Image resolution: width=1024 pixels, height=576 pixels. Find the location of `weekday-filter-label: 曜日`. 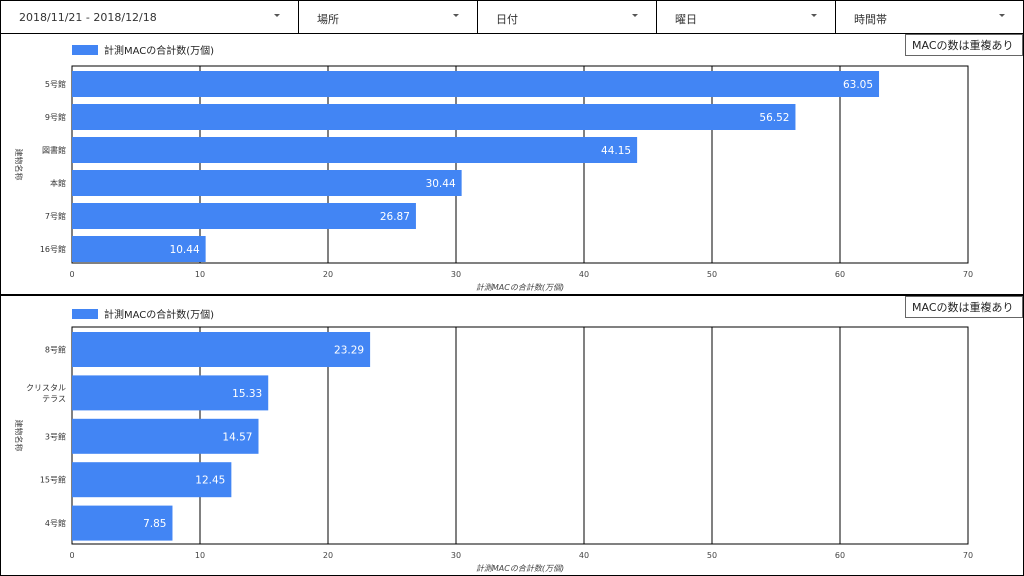

weekday-filter-label: 曜日 is located at coordinates (686, 19).